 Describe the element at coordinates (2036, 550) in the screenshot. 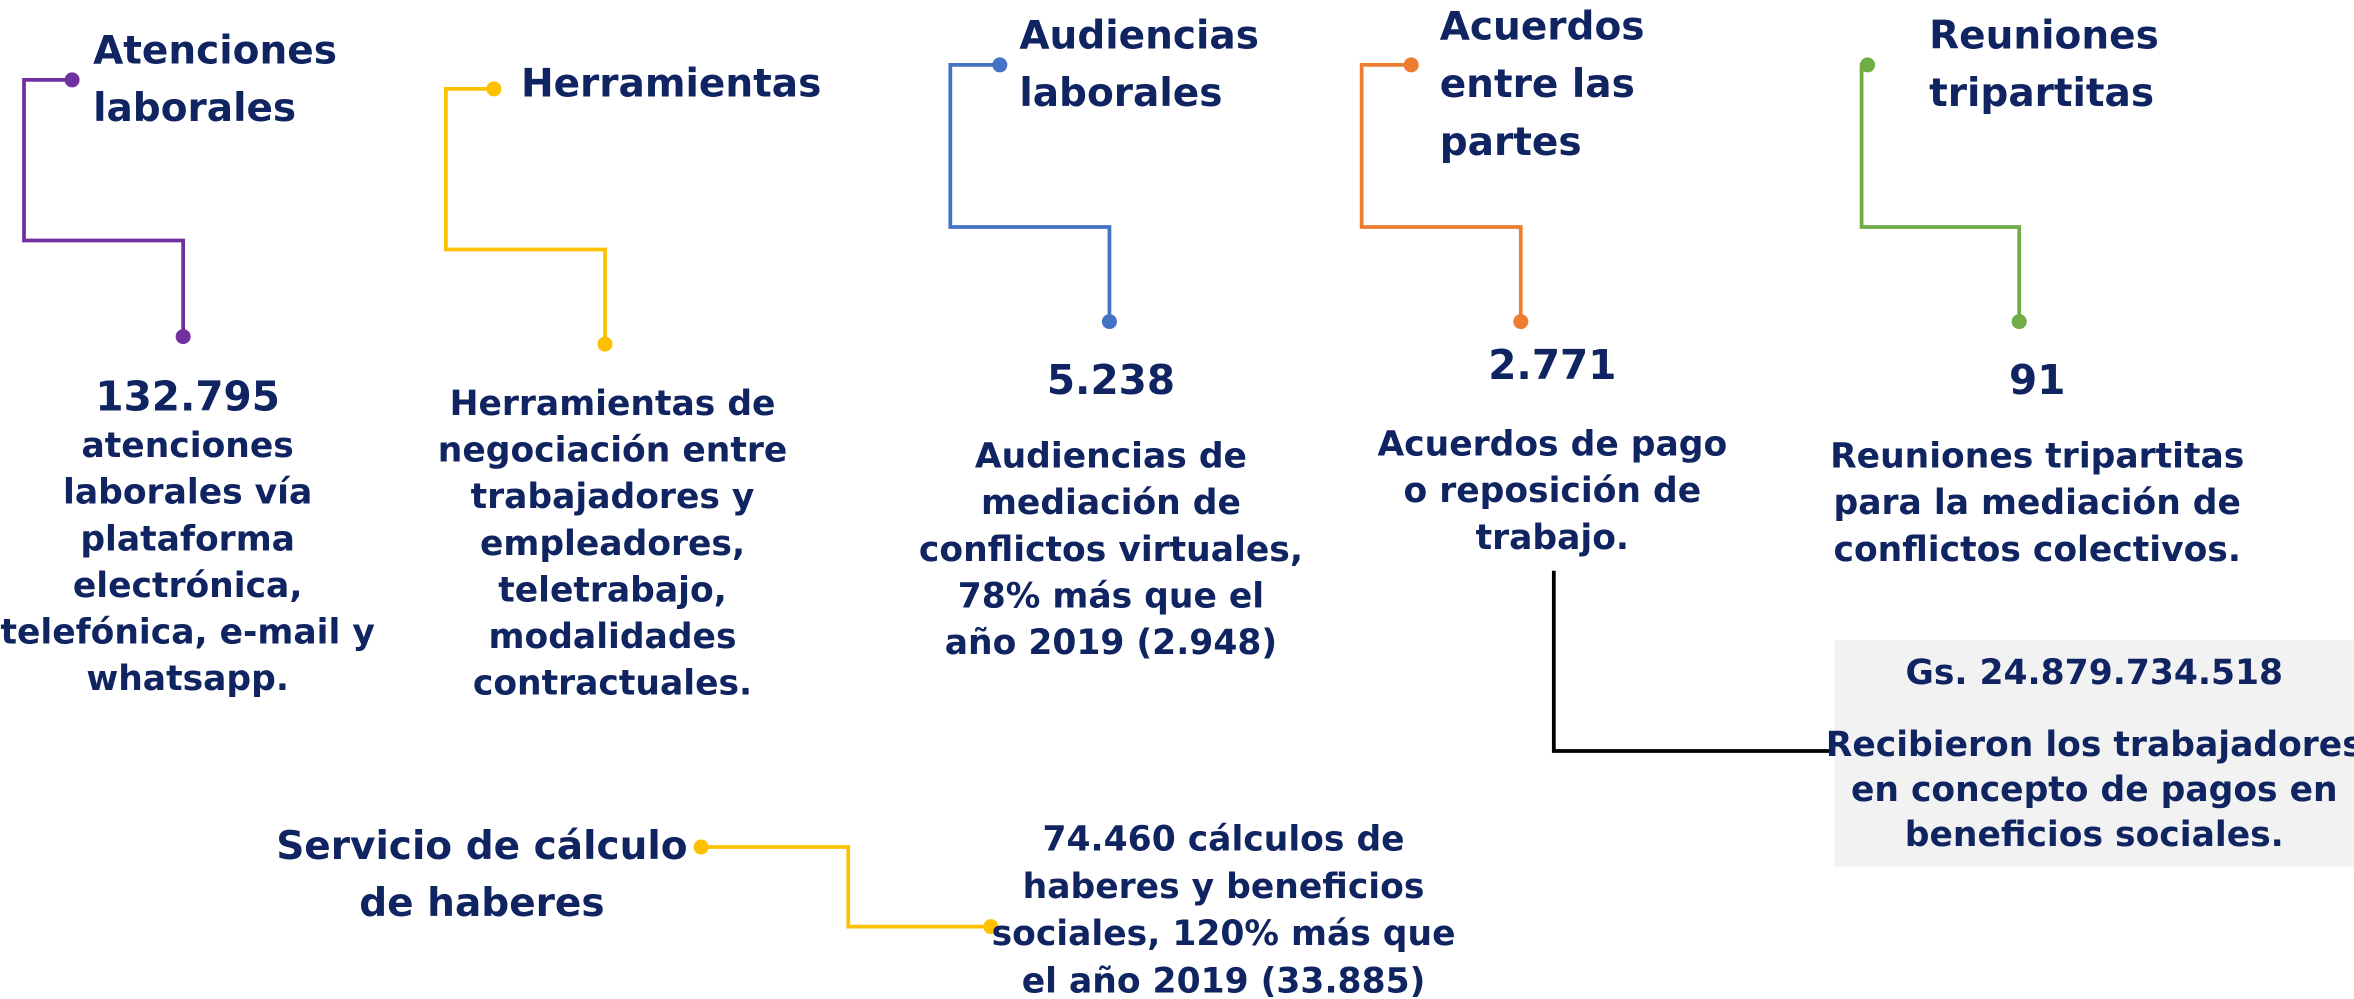

I see `item-description: conflictos colectivos.` at that location.